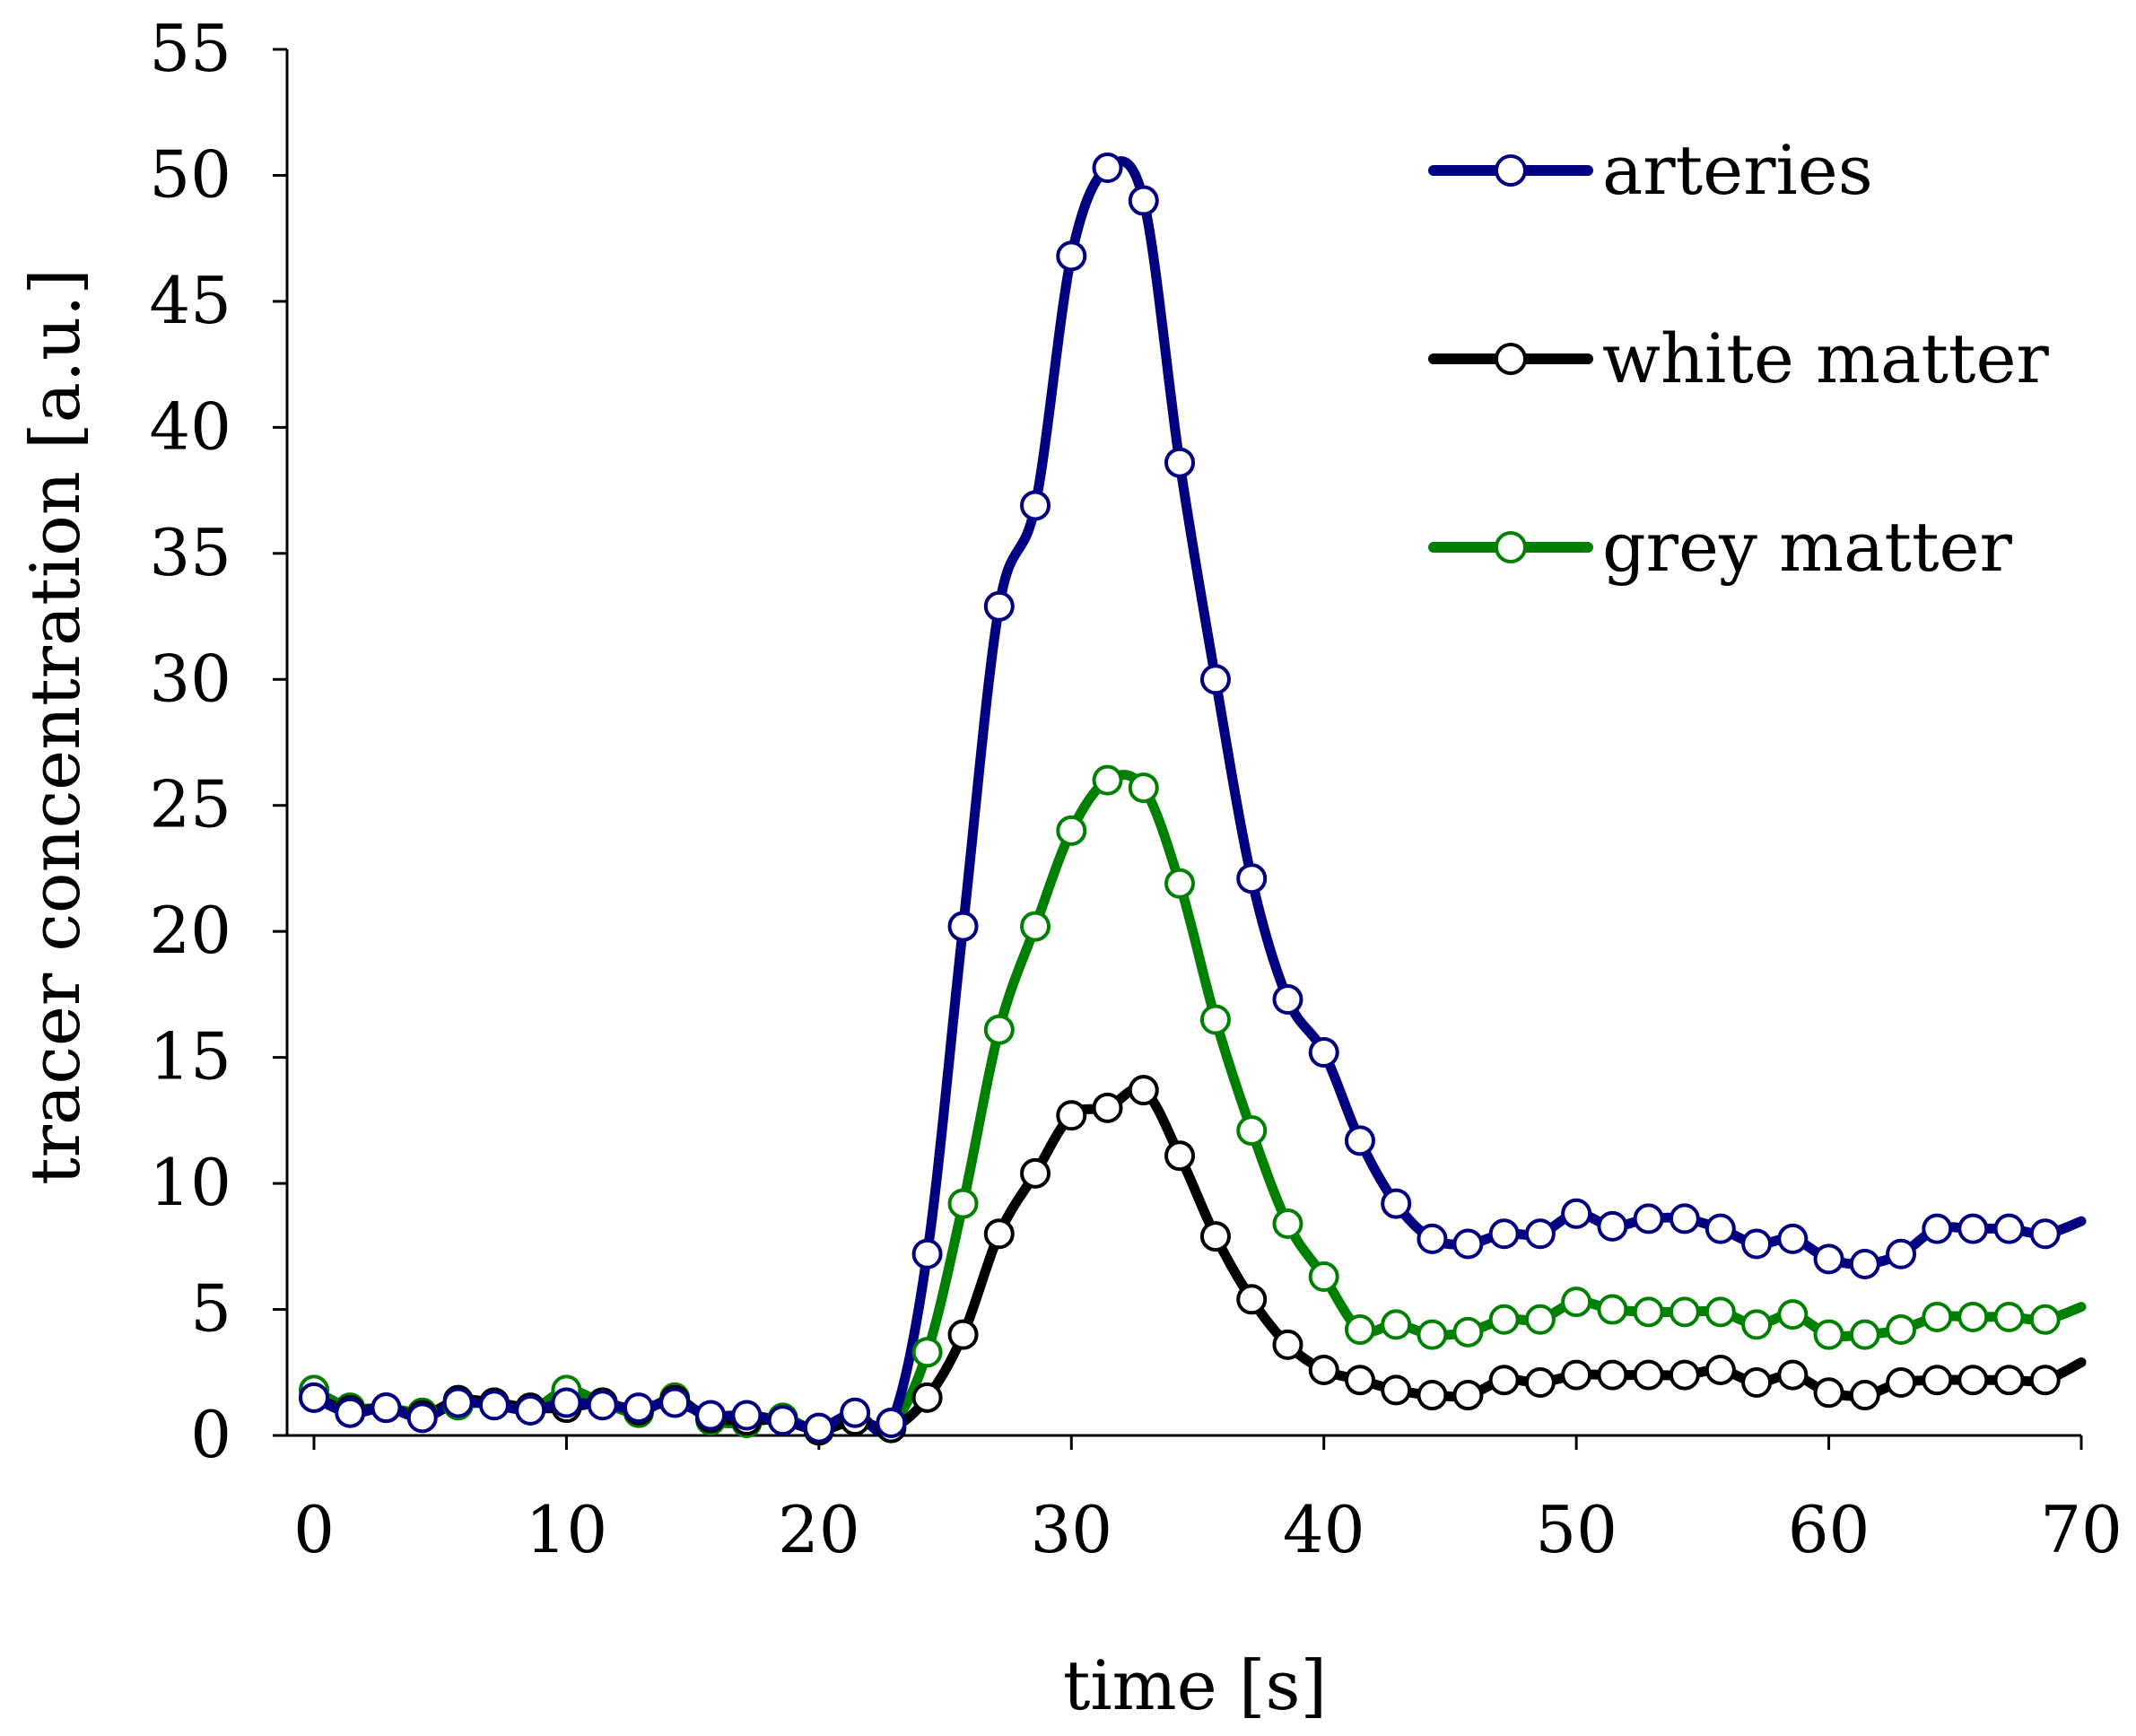 The height and width of the screenshot is (1736, 2136). I want to click on y-tick-label: 45, so click(190, 300).